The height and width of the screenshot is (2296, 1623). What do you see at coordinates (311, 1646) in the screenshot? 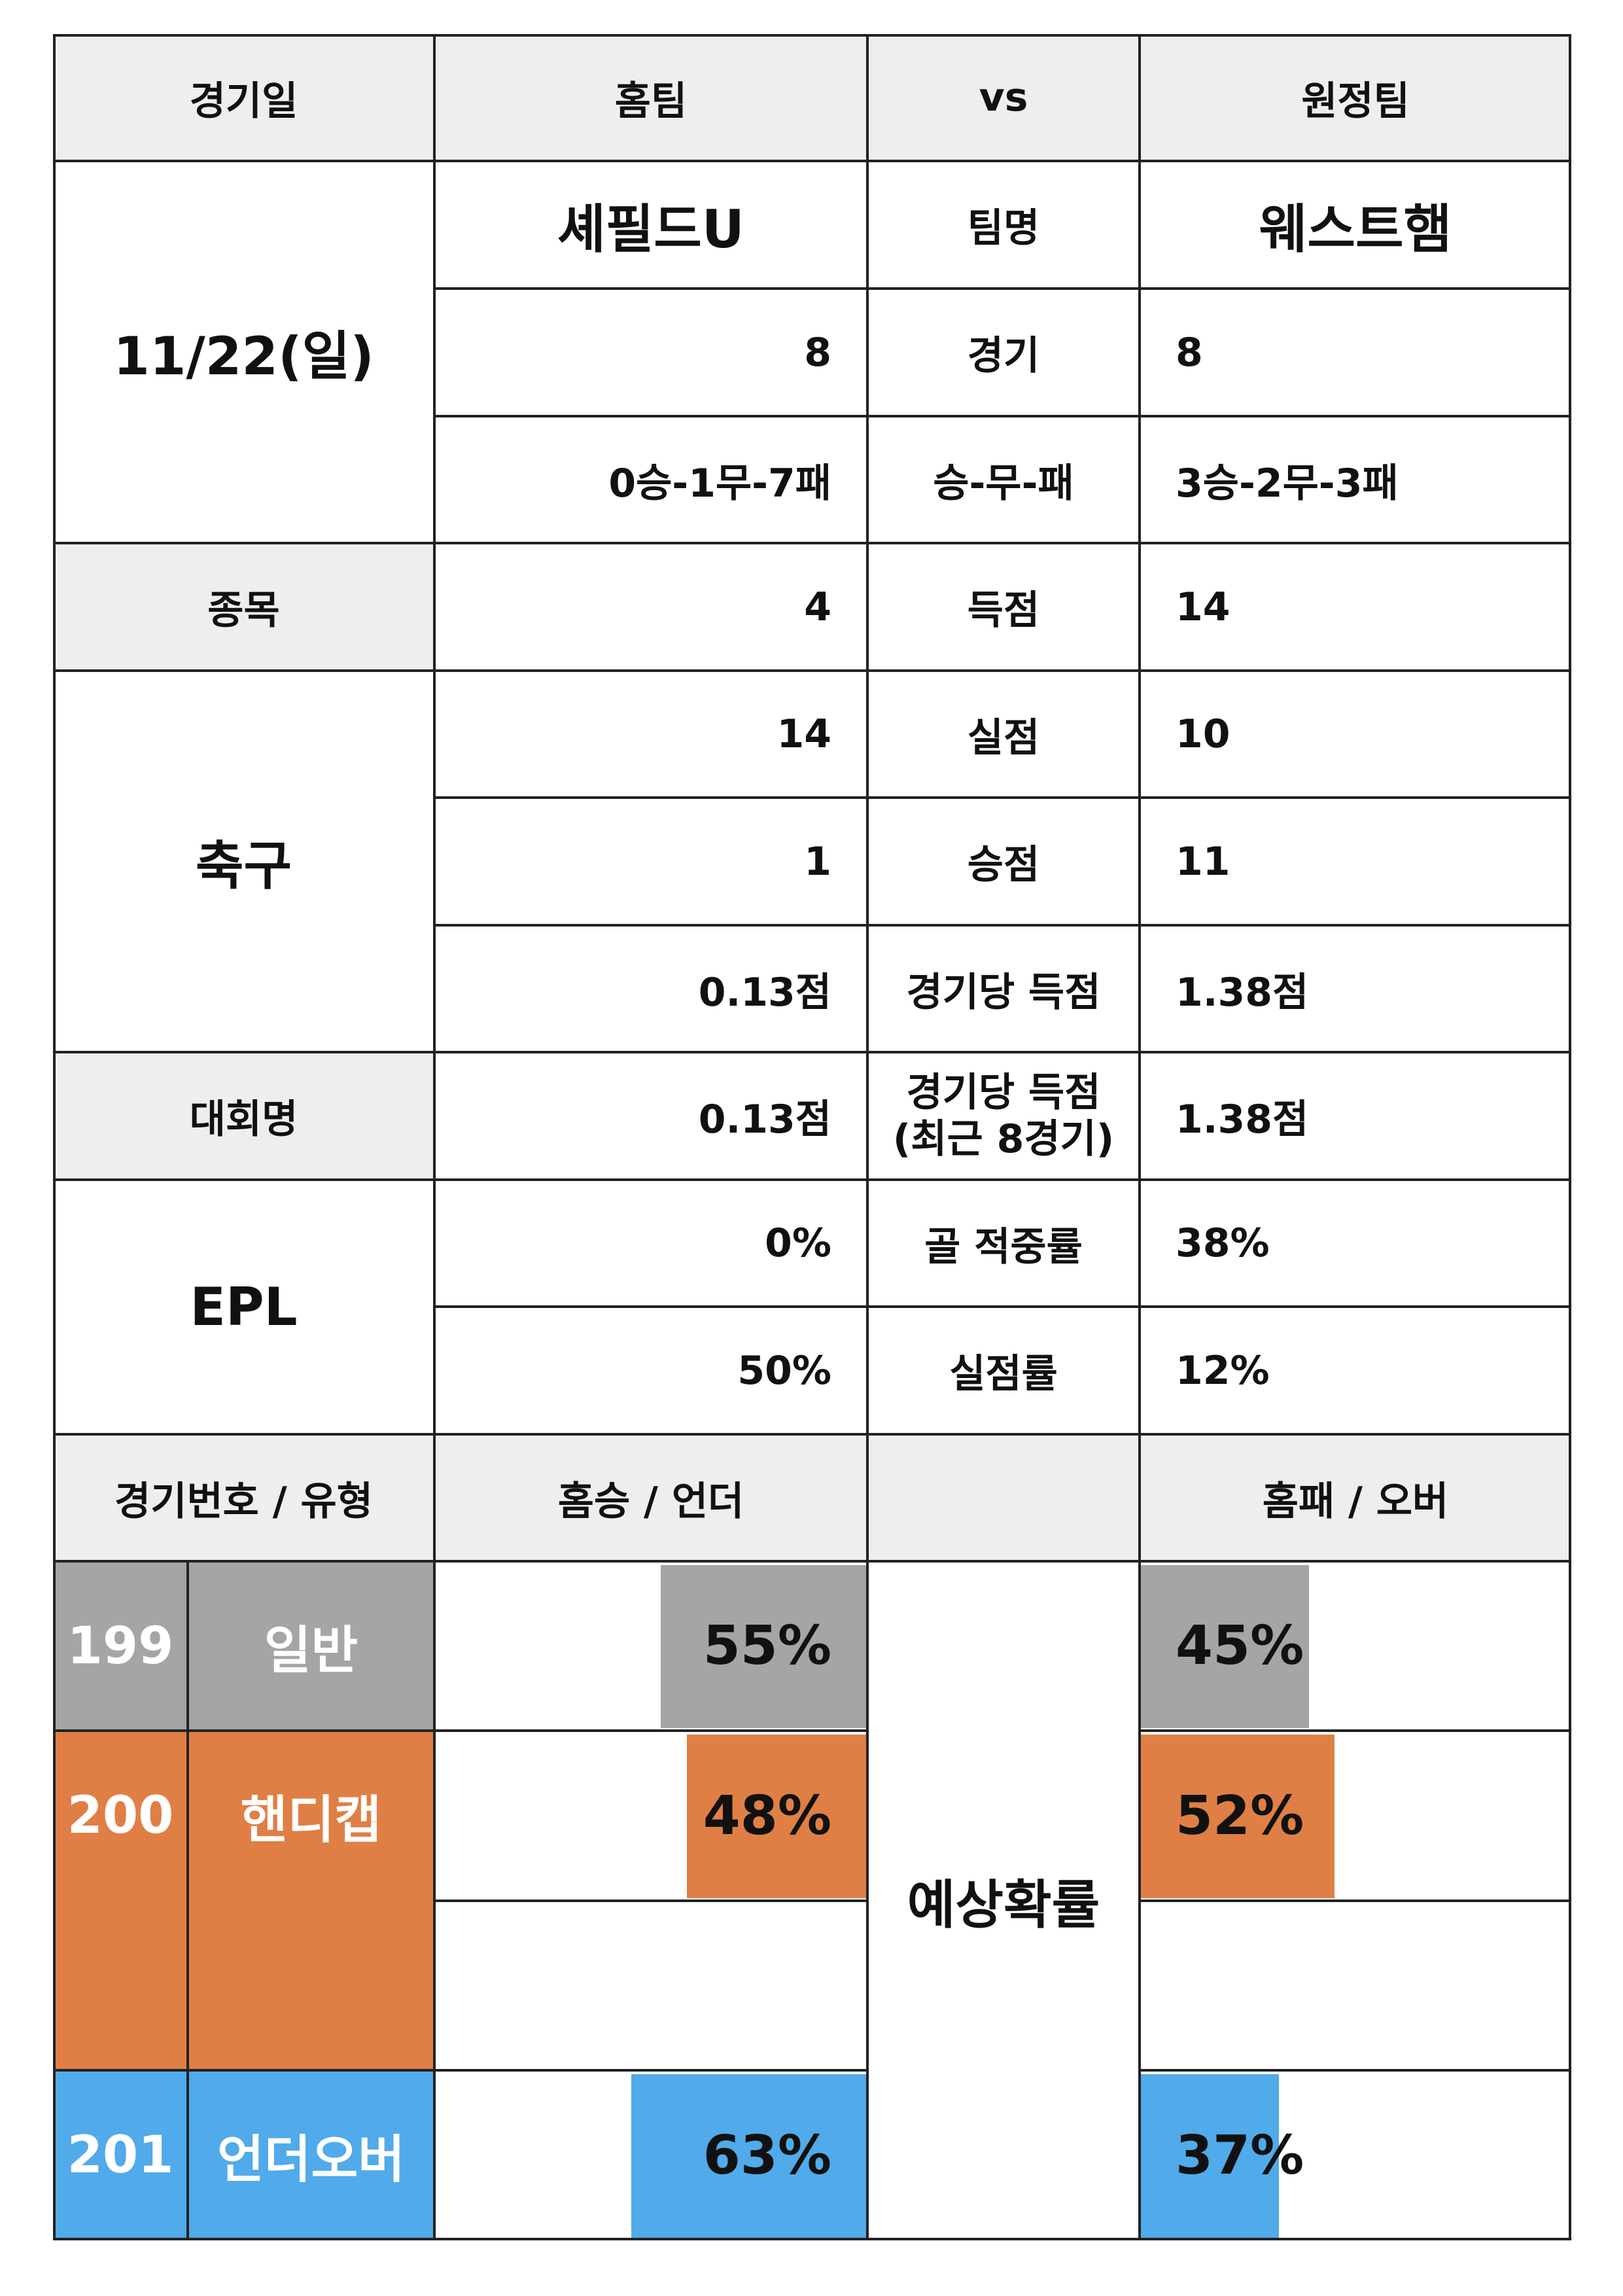
I see `game-type: 일반` at bounding box center [311, 1646].